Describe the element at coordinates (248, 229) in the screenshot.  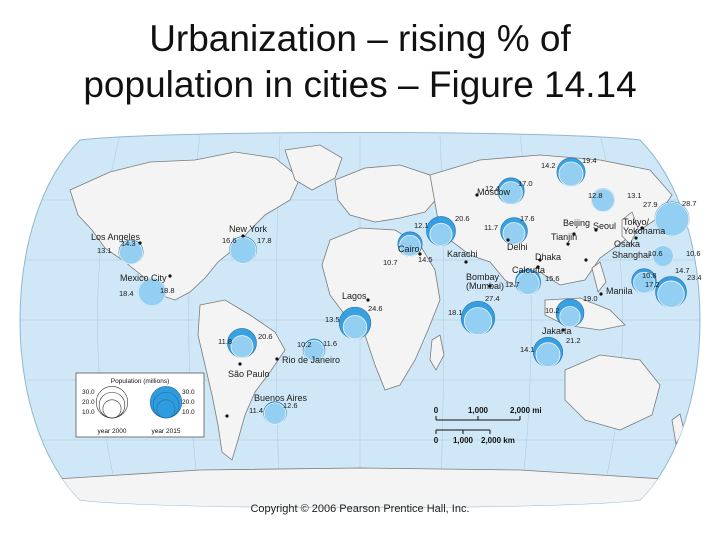
I see `city-name-new-york: New York` at that location.